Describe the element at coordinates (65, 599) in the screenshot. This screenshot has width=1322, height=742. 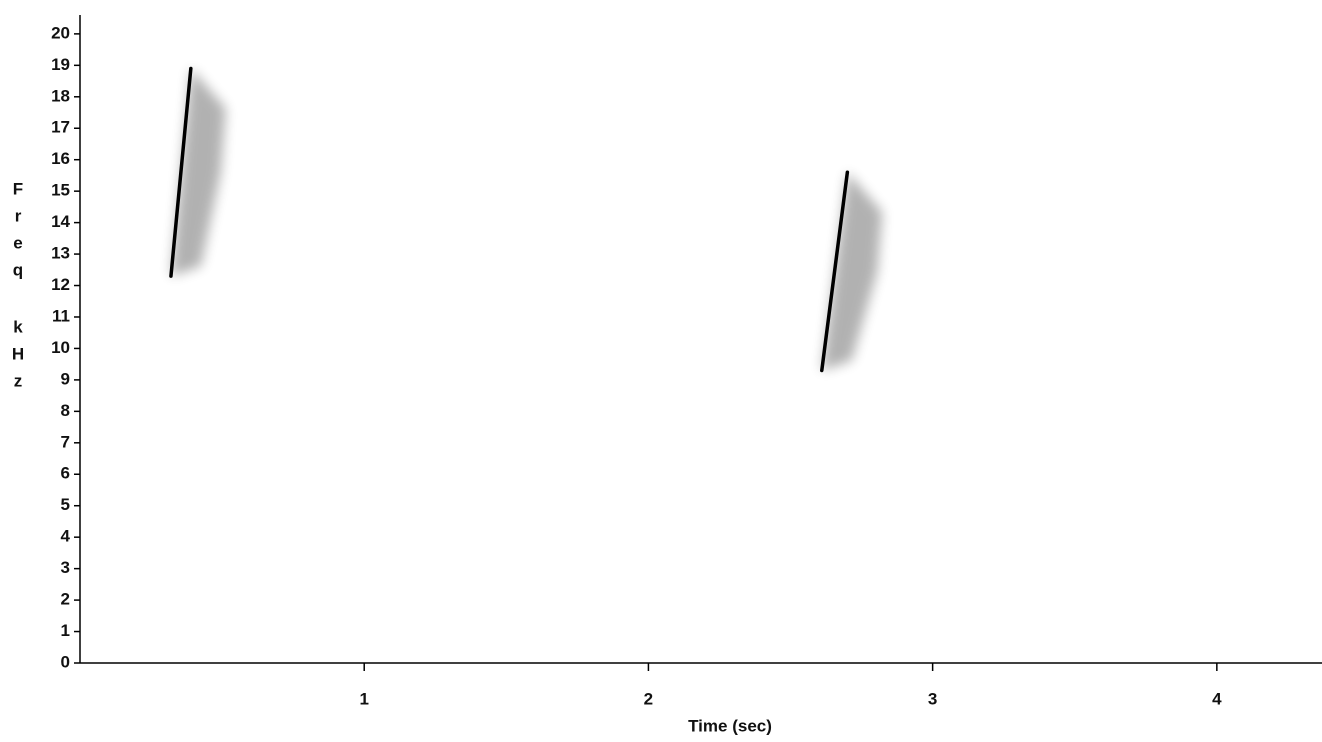
I see `y-tick-label: 2` at that location.